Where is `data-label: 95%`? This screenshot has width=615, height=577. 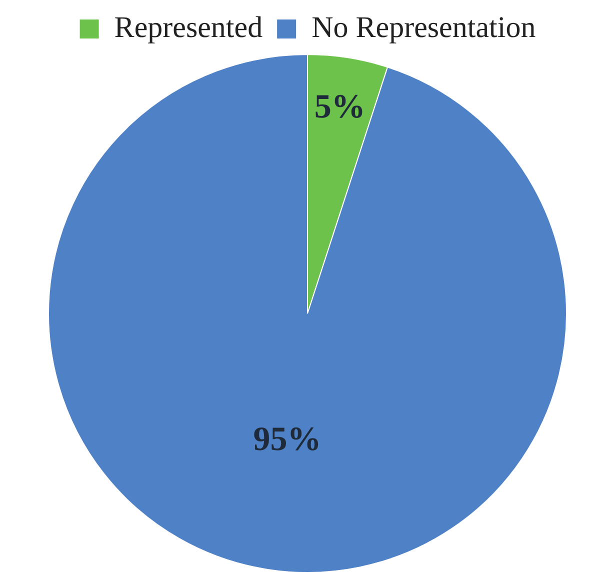
data-label: 95% is located at coordinates (287, 439).